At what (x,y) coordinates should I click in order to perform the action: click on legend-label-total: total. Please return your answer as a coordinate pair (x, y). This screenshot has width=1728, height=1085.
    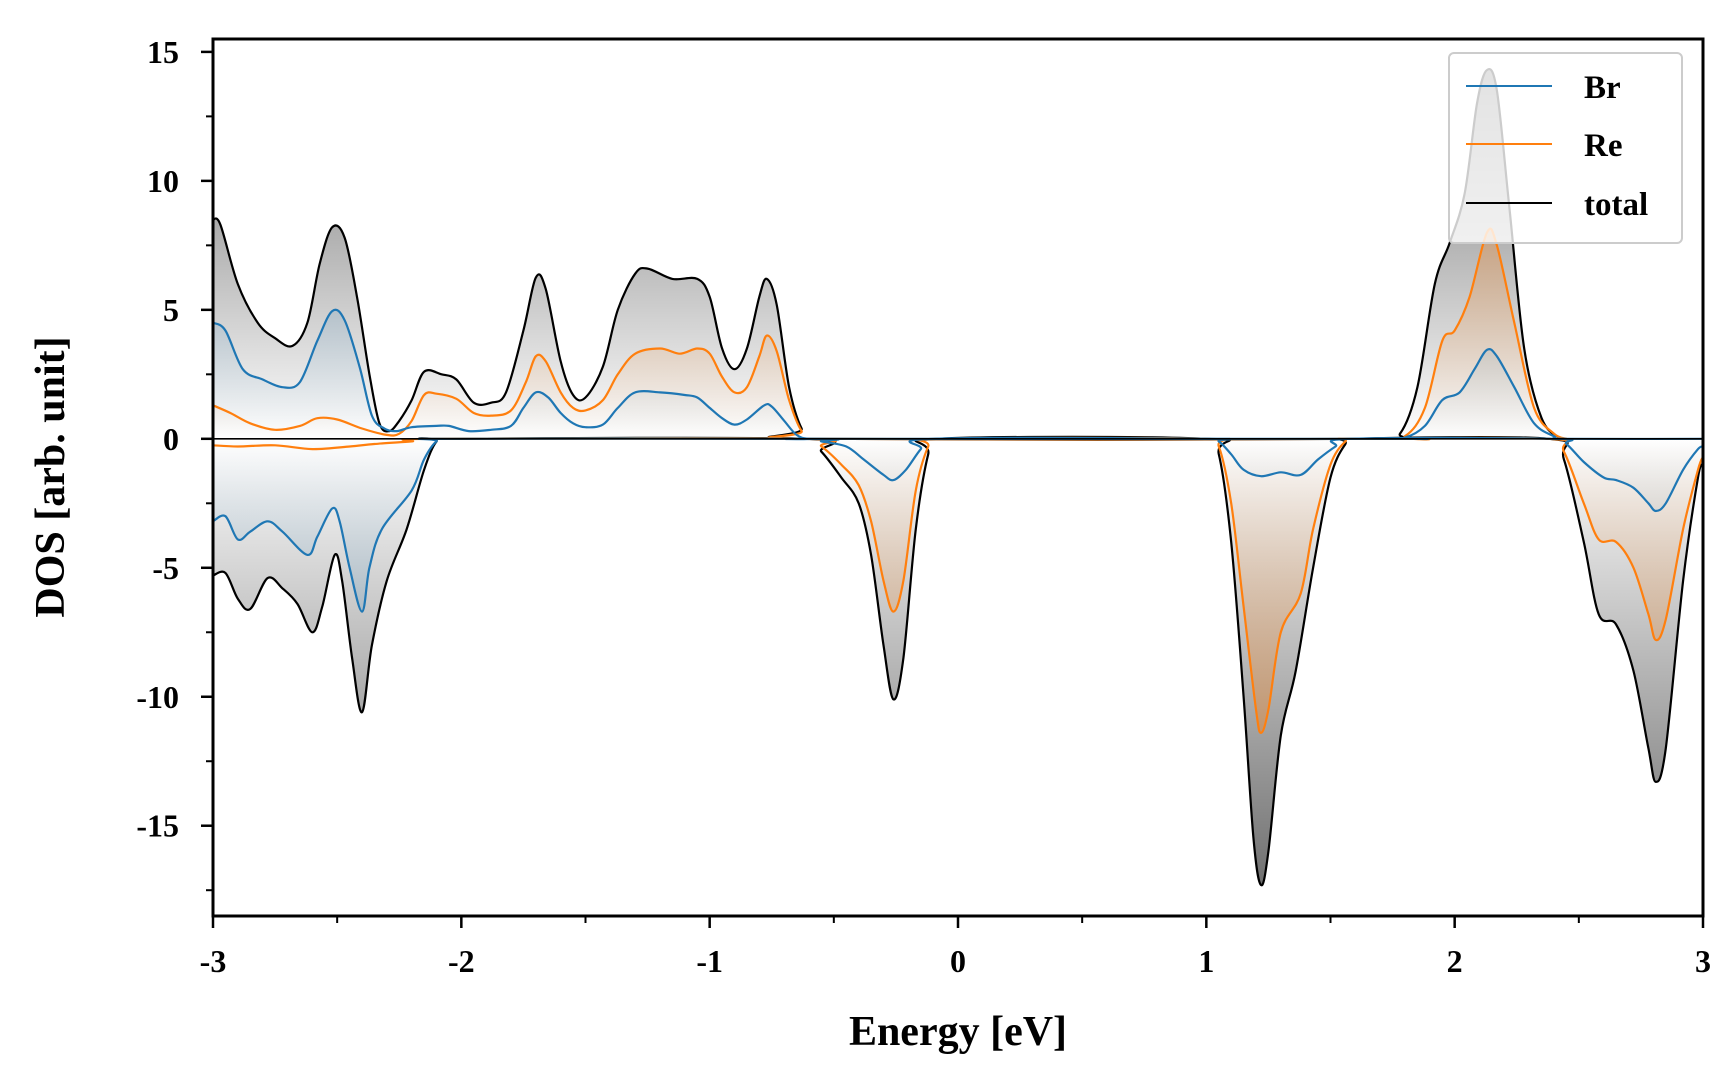
    Looking at the image, I should click on (1616, 205).